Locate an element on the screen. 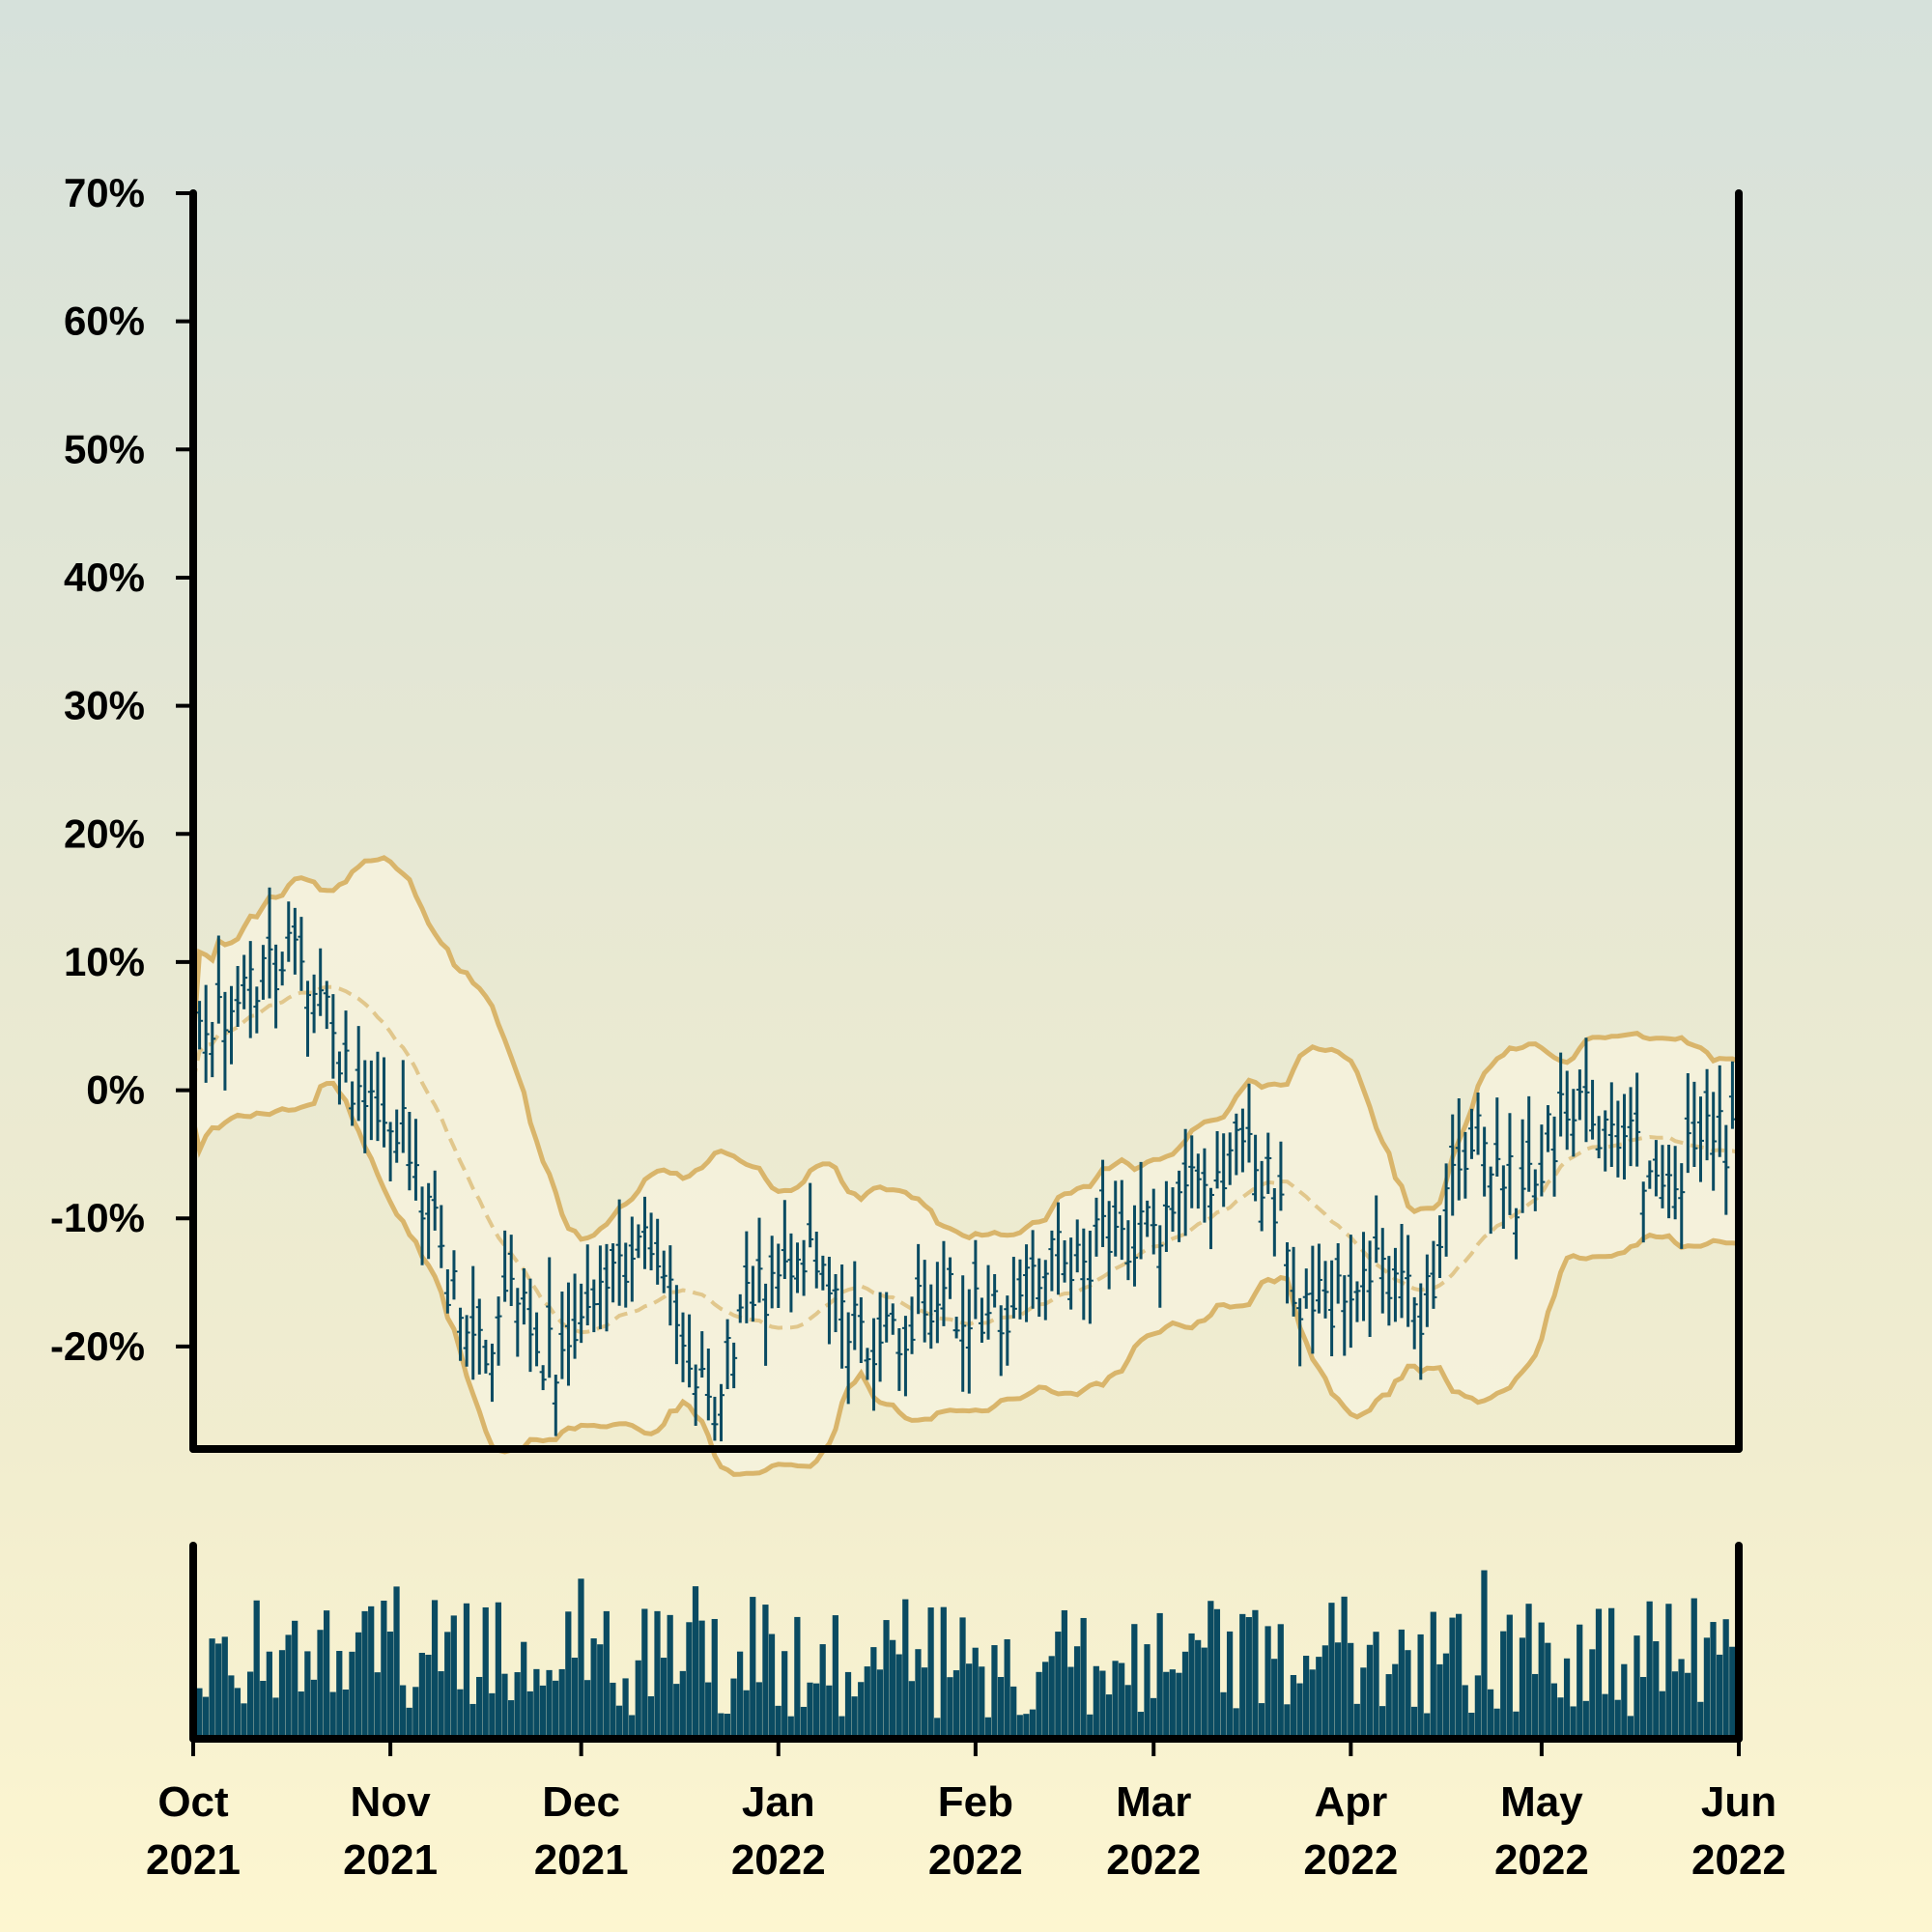 The width and height of the screenshot is (1932, 1932). moving-average-line is located at coordinates (965, 1159).